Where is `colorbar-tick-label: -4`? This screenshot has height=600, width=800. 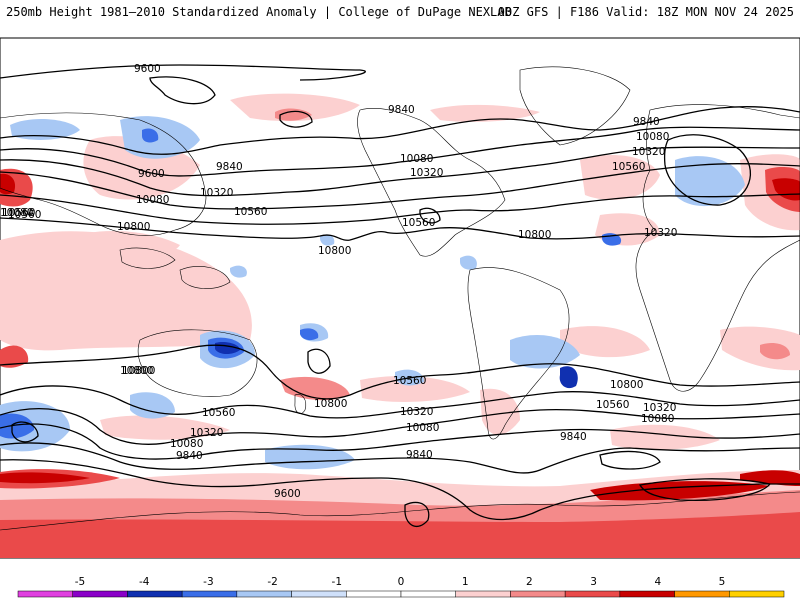 colorbar-tick-label: -4 is located at coordinates (144, 582).